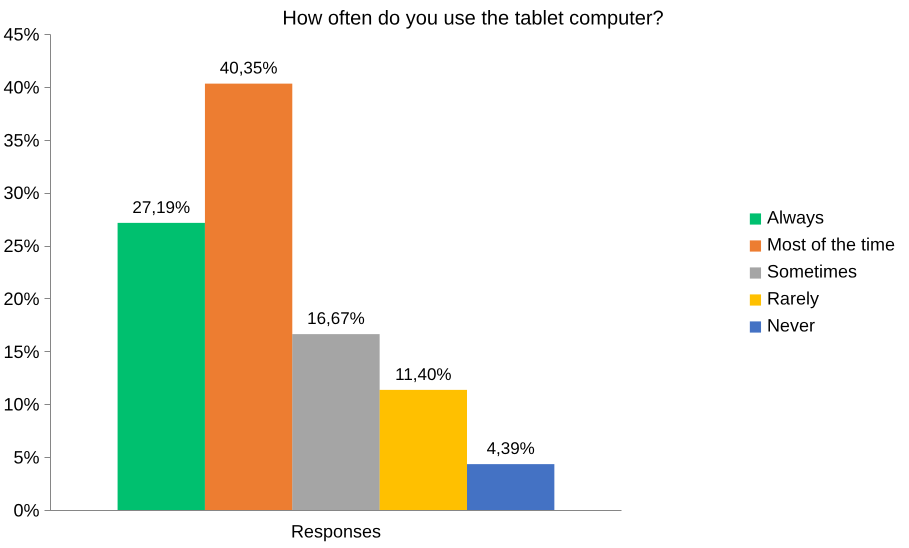  Describe the element at coordinates (26, 458) in the screenshot. I see `y-tick-label: 5%` at that location.